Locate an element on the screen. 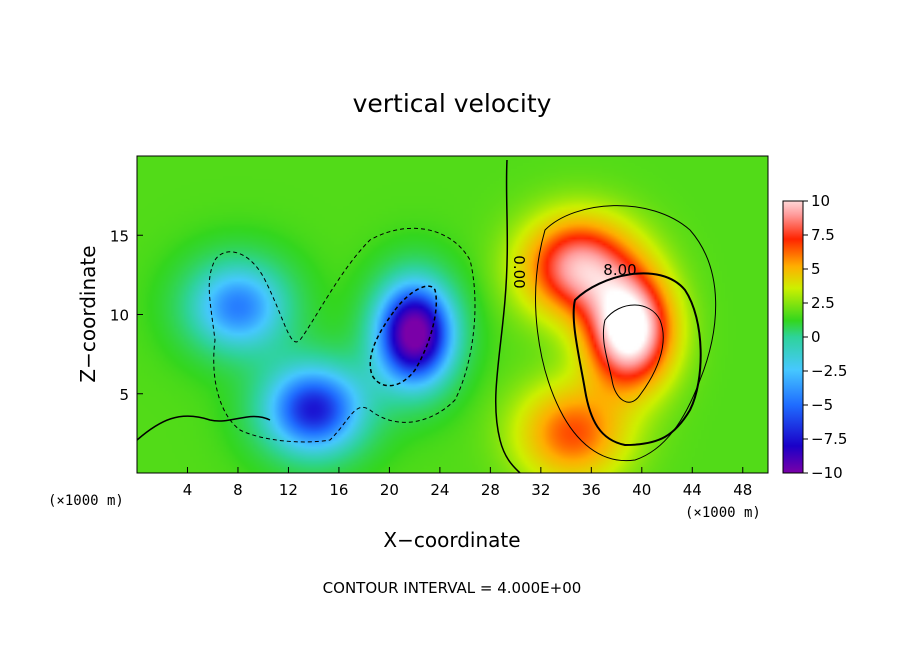 Image resolution: width=904 pixels, height=654 pixels. x-tick-label: 20 is located at coordinates (389, 490).